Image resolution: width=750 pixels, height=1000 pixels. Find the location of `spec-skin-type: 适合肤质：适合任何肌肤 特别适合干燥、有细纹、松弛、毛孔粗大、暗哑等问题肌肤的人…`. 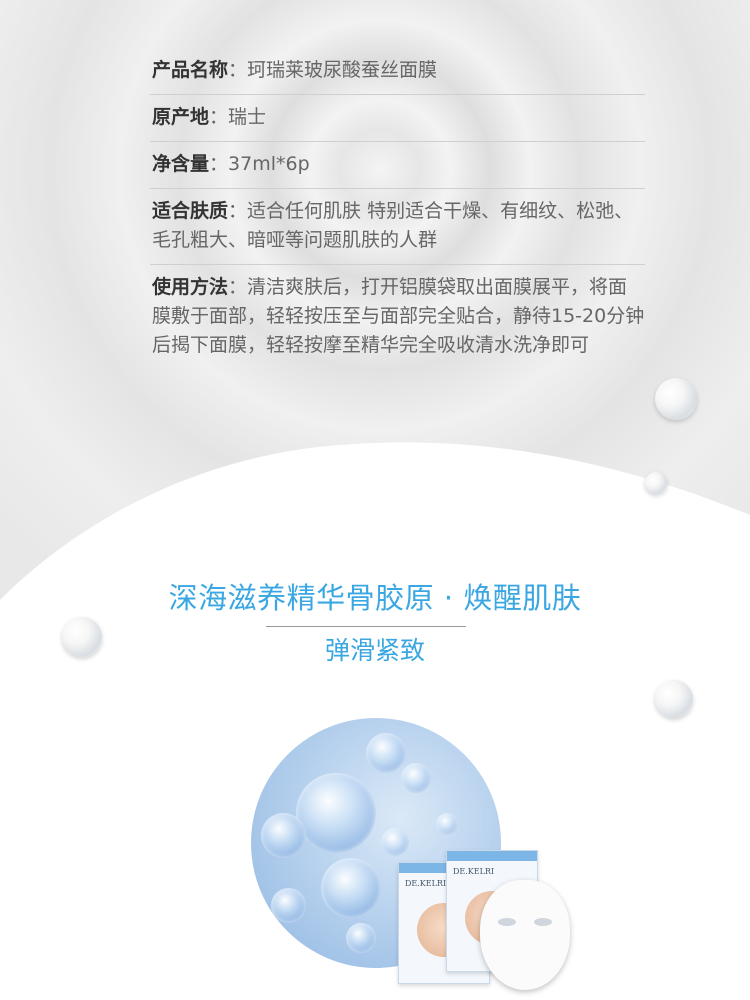

spec-skin-type: 适合肤质：适合任何肌肤 特别适合干燥、有细纹、松弛、毛孔粗大、暗哑等问题肌肤的人… is located at coordinates (397, 226).